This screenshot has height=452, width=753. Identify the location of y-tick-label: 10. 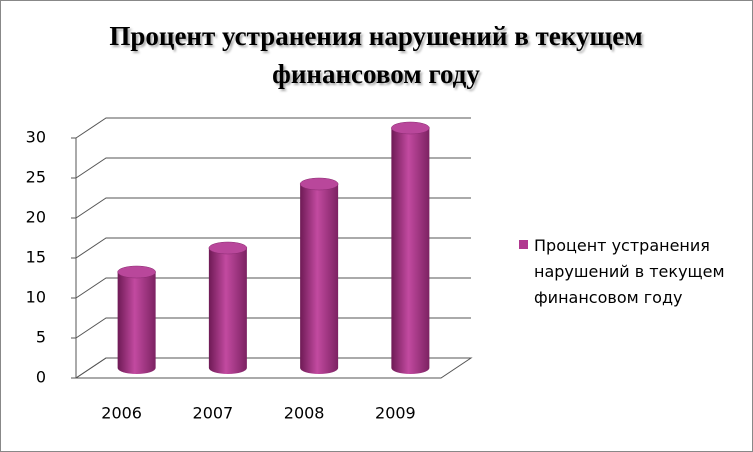
(36, 297).